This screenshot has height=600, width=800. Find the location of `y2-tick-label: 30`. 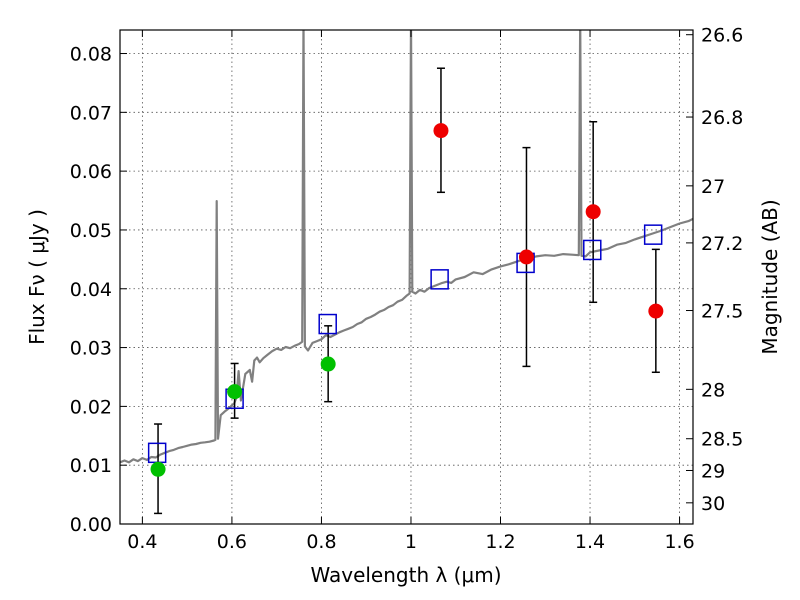

y2-tick-label: 30 is located at coordinates (713, 504).